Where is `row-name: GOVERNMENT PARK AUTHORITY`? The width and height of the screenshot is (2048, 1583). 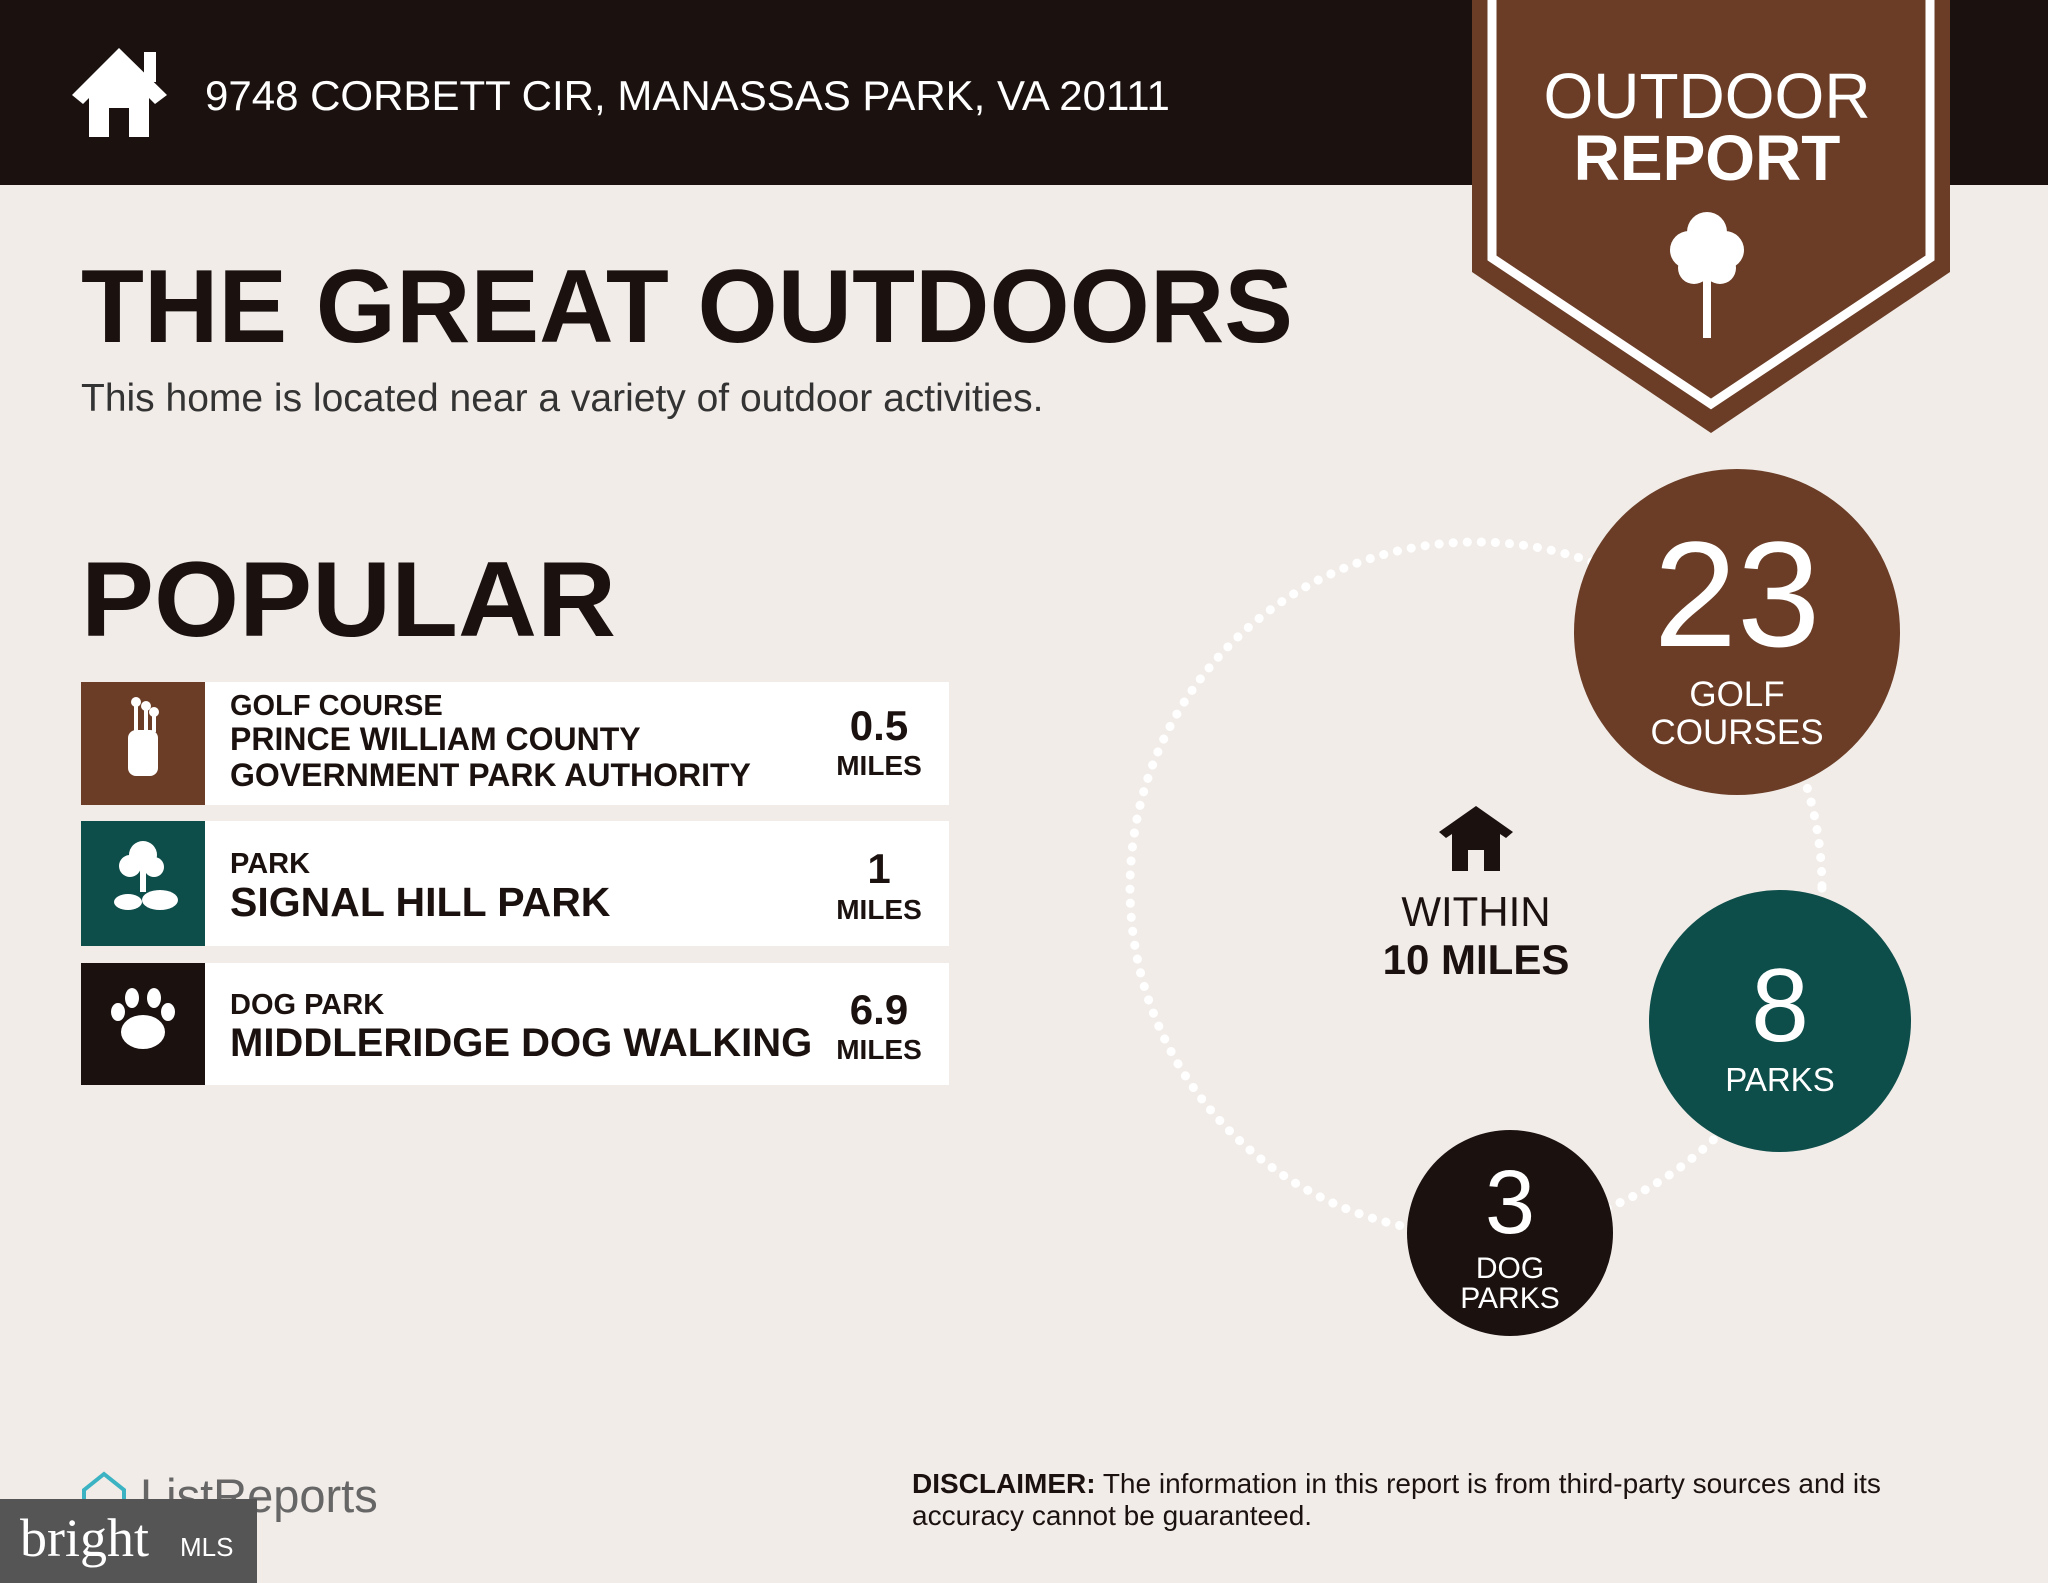 row-name: GOVERNMENT PARK AUTHORITY is located at coordinates (490, 775).